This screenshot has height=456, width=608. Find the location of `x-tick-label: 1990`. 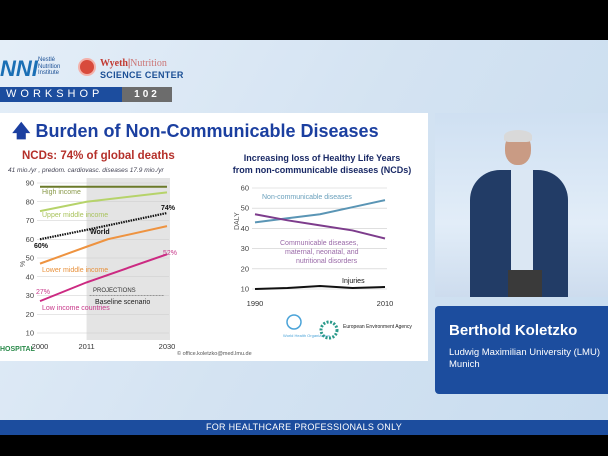

x-tick-label: 1990 is located at coordinates (255, 303).